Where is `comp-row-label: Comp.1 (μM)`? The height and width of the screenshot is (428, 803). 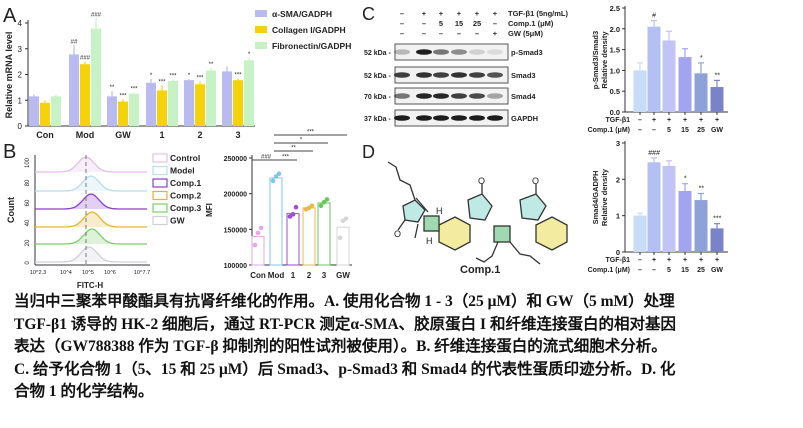 comp-row-label: Comp.1 (μM) is located at coordinates (609, 130).